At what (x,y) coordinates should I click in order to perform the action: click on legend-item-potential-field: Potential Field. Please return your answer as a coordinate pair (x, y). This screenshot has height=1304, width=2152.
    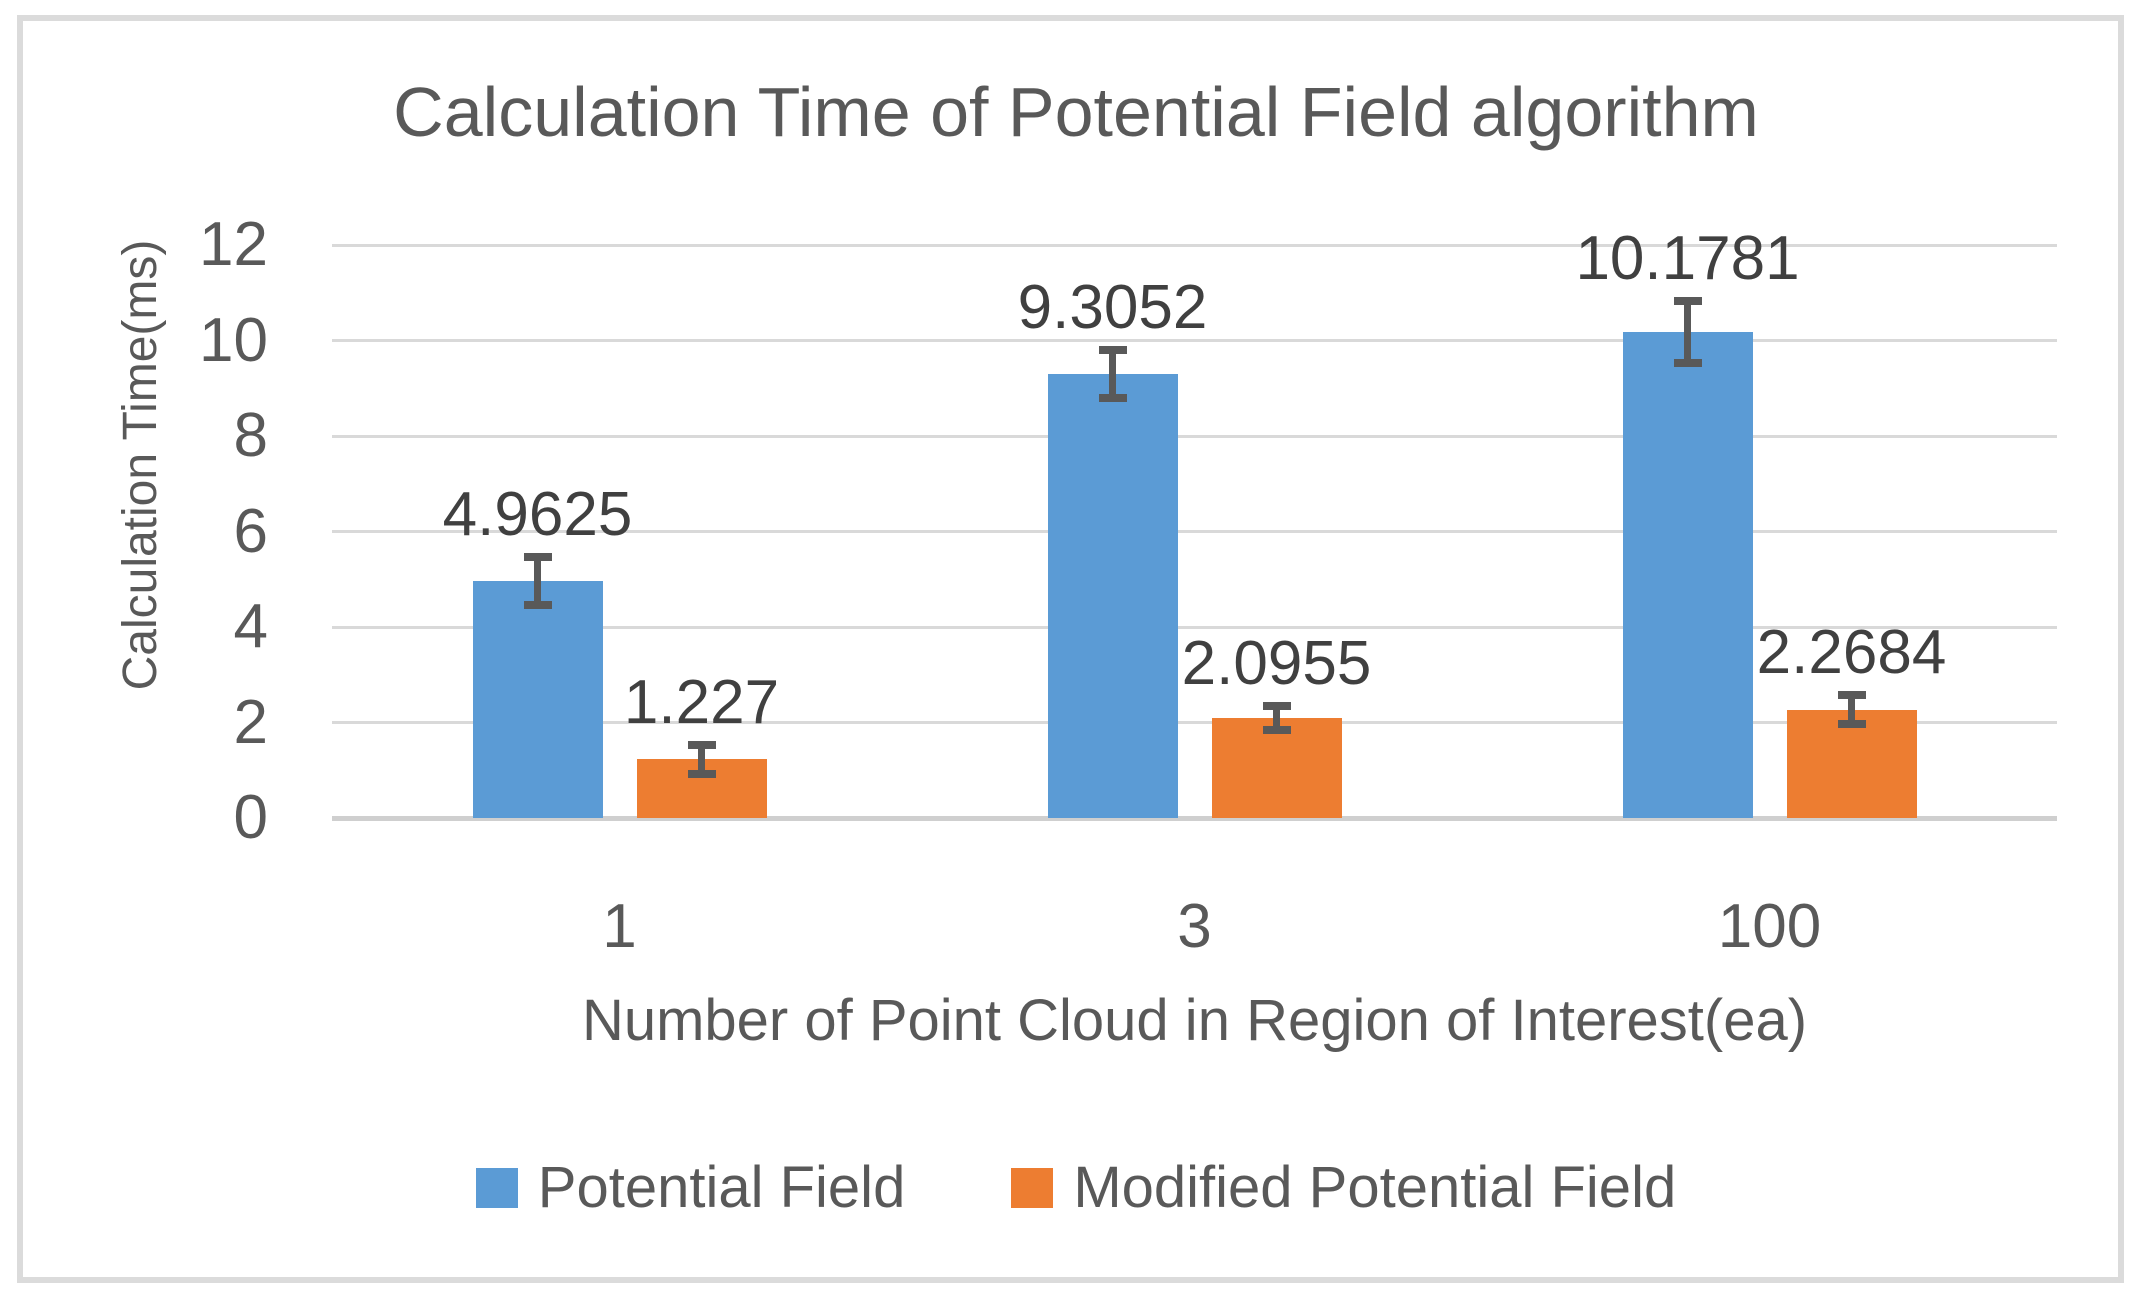
    Looking at the image, I should click on (690, 1187).